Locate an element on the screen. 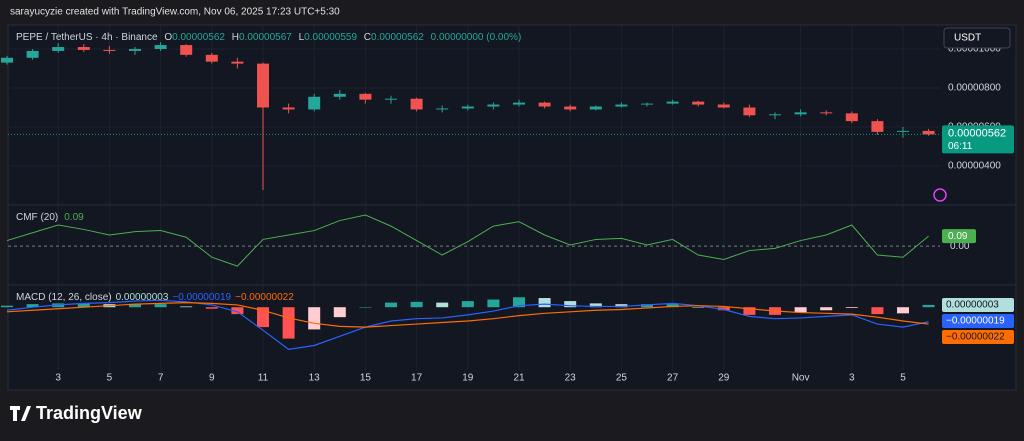 The image size is (1024, 441). last-value-label: 0.09 is located at coordinates (958, 236).